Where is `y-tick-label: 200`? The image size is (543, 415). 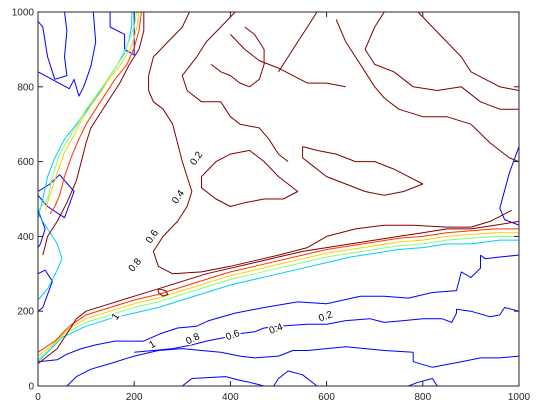
y-tick-label: 200 is located at coordinates (25, 312).